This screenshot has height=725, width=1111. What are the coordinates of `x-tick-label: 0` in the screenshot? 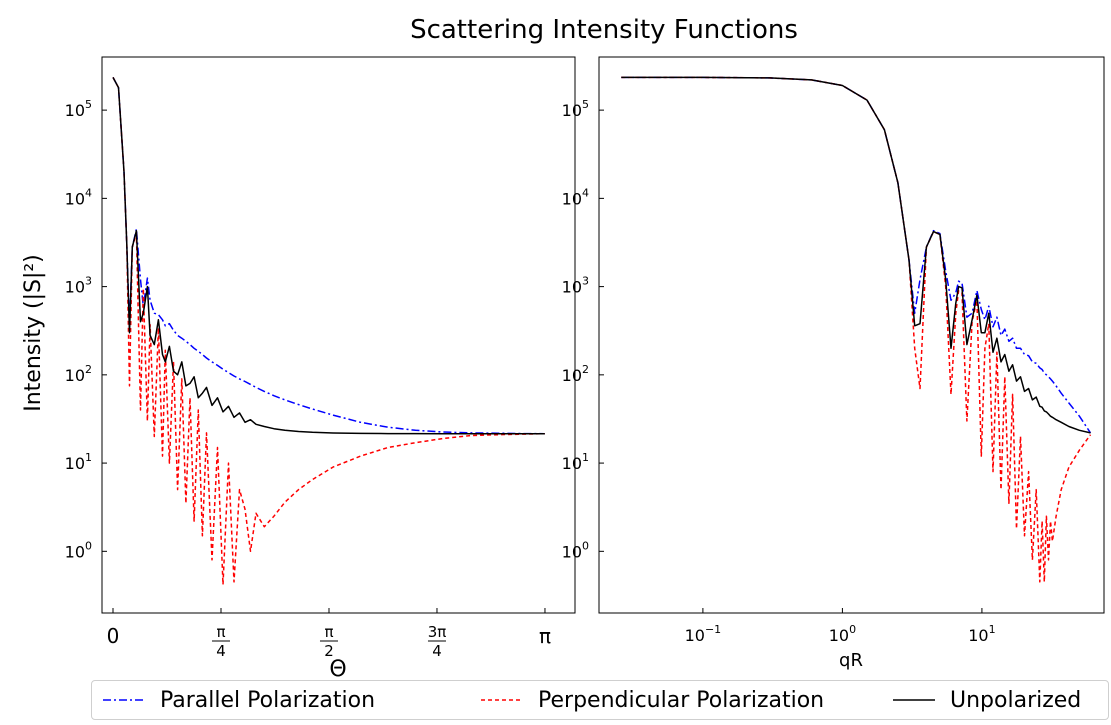 It's located at (113, 636).